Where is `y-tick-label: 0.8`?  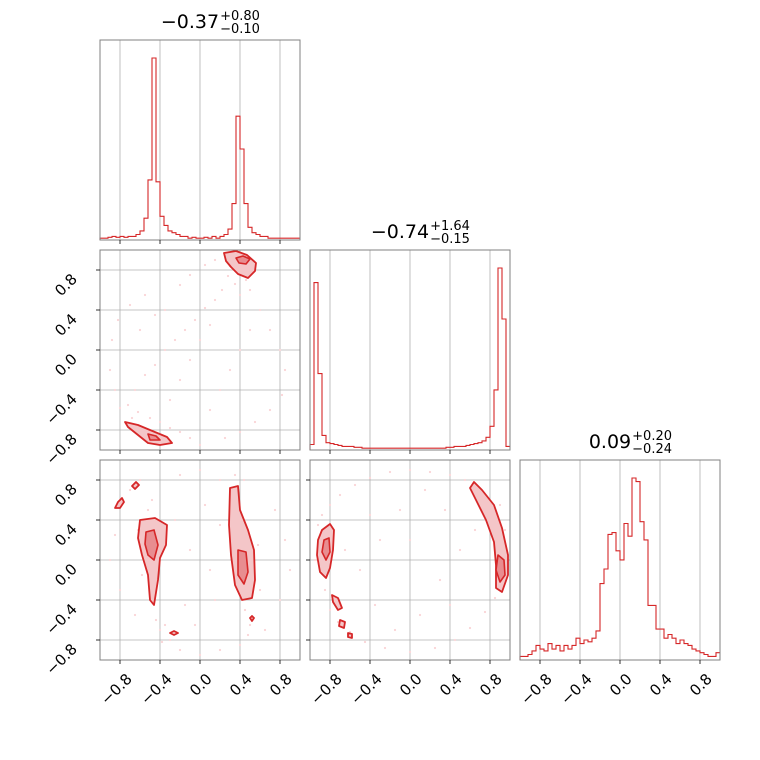 y-tick-label: 0.8 is located at coordinates (66, 285).